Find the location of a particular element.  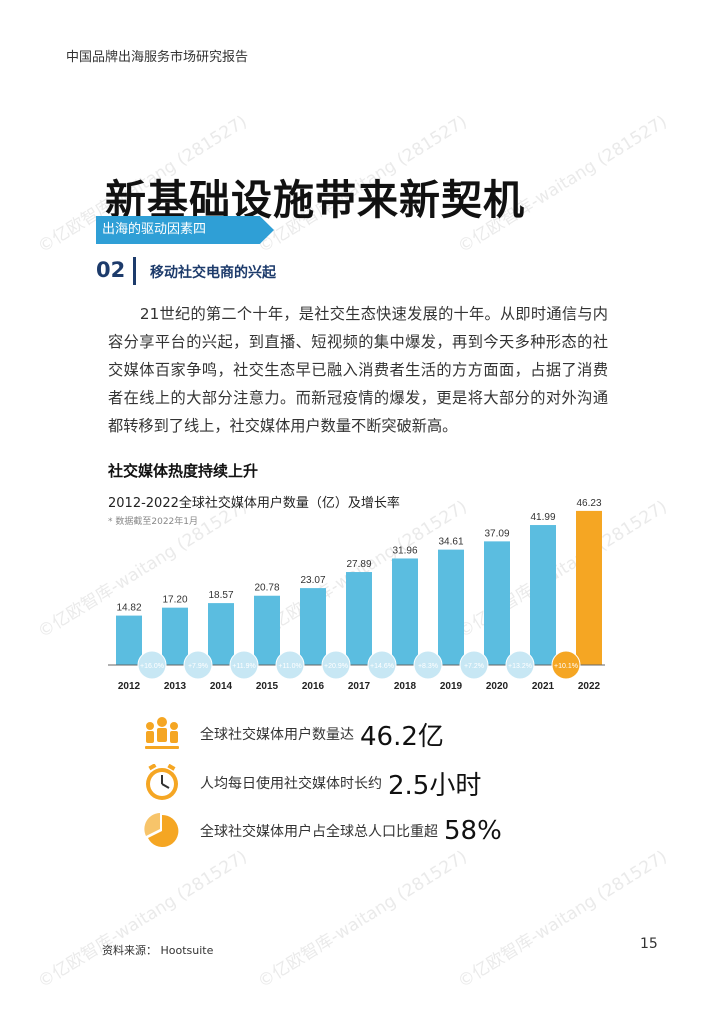

chart-bar-2015 is located at coordinates (267, 630).